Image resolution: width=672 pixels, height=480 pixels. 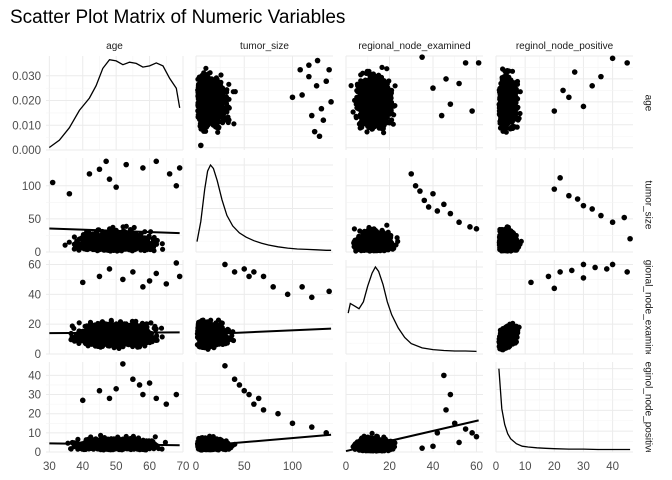 What do you see at coordinates (612, 467) in the screenshot?
I see `x-tick-label: 40` at bounding box center [612, 467].